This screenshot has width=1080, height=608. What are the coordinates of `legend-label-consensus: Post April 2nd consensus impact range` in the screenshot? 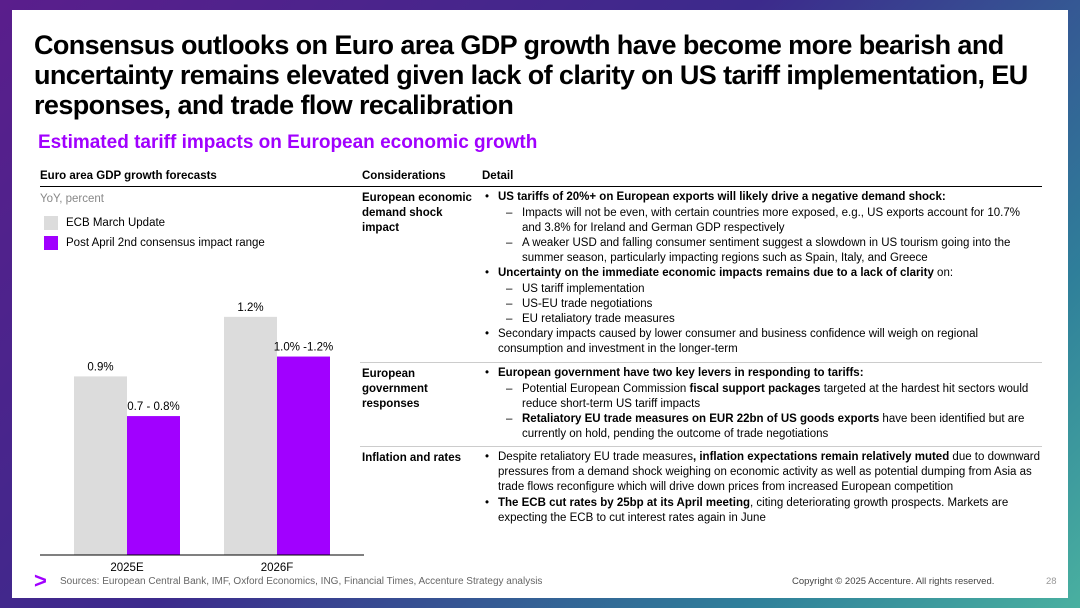 It's located at (165, 243).